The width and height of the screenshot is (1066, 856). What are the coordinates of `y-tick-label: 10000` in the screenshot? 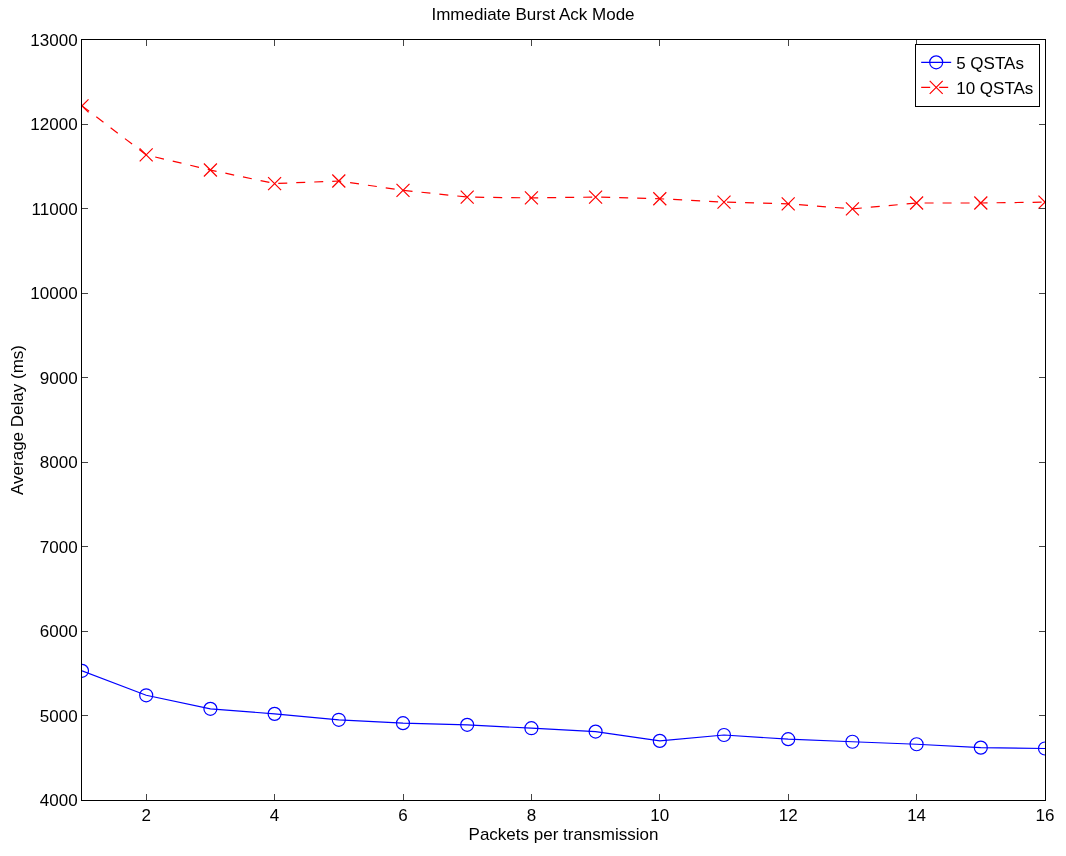 It's located at (54, 294).